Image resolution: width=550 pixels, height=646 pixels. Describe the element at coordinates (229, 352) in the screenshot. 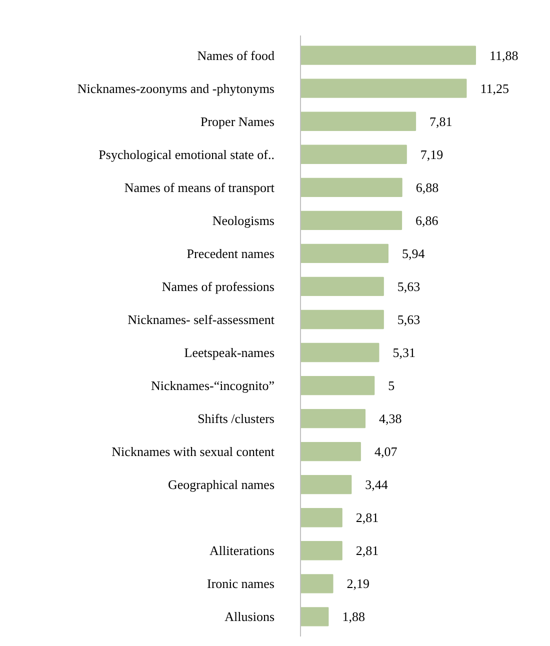

I see `y-tick-label: Leetspeak-names` at that location.